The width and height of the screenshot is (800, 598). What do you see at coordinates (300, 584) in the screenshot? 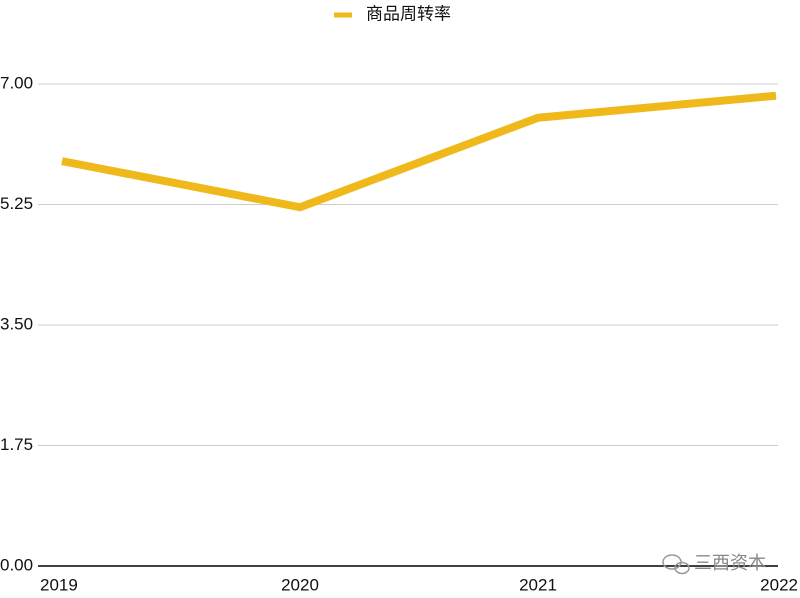
I see `x-tick-label: 2020` at bounding box center [300, 584].